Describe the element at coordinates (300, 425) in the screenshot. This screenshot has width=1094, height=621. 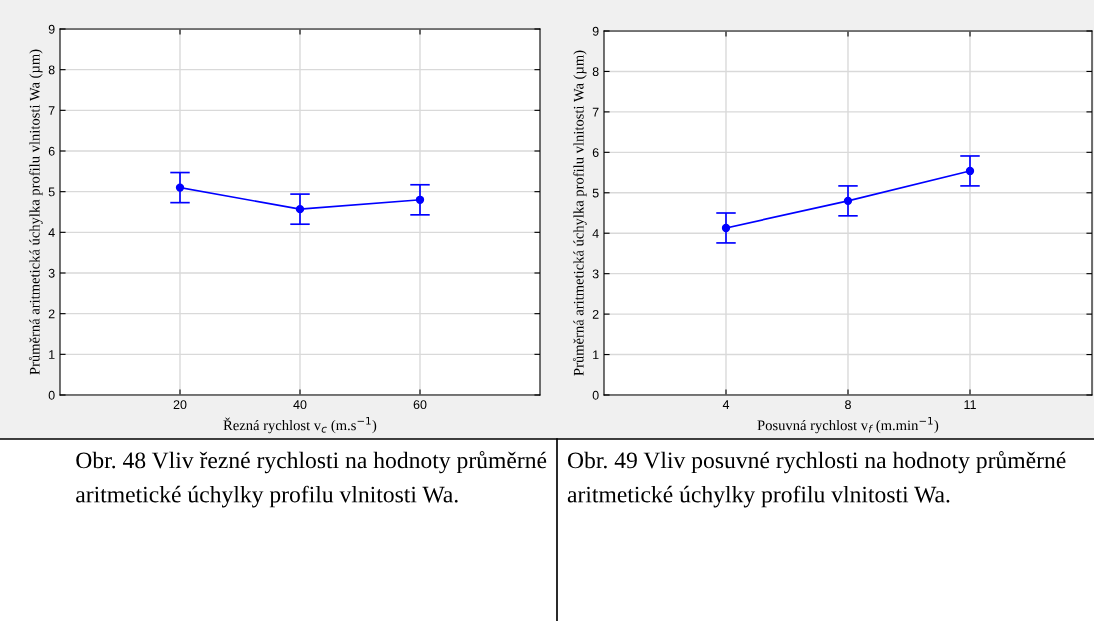
I see `x-axis-title: Řezná rychlost v$_{c}$ (m.s$^{−1}$)` at that location.